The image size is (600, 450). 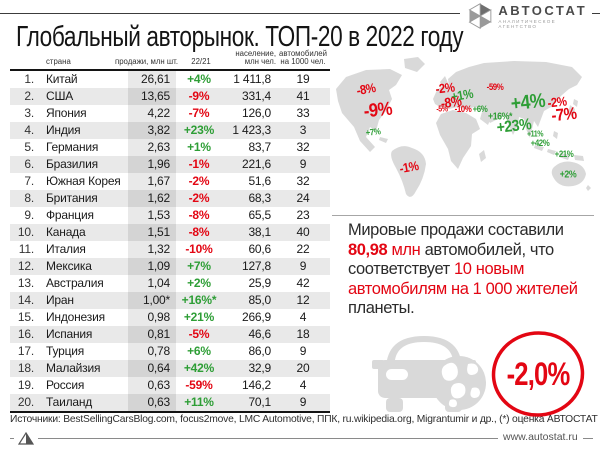 I want to click on cell-population: 60,6, so click(x=259, y=249).